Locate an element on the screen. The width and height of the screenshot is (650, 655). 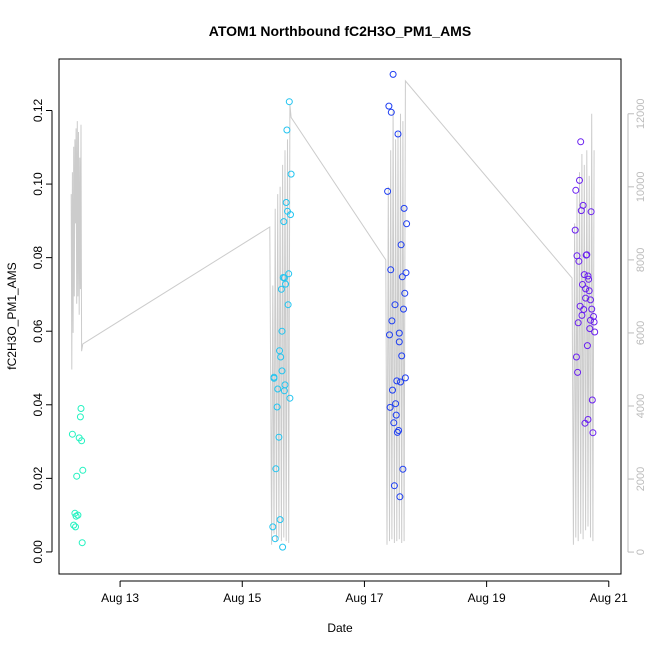
y2-tick-label: 2000 is located at coordinates (641, 479).